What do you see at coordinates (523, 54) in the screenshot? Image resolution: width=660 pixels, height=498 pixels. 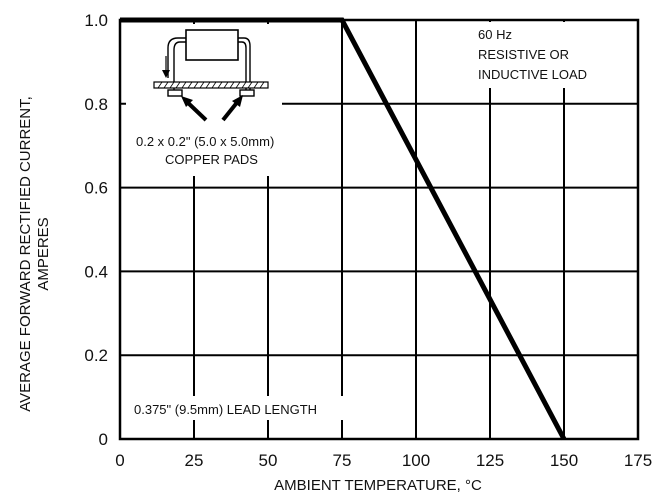 I see `load-annotation-line-2: RESISTIVE OR` at bounding box center [523, 54].